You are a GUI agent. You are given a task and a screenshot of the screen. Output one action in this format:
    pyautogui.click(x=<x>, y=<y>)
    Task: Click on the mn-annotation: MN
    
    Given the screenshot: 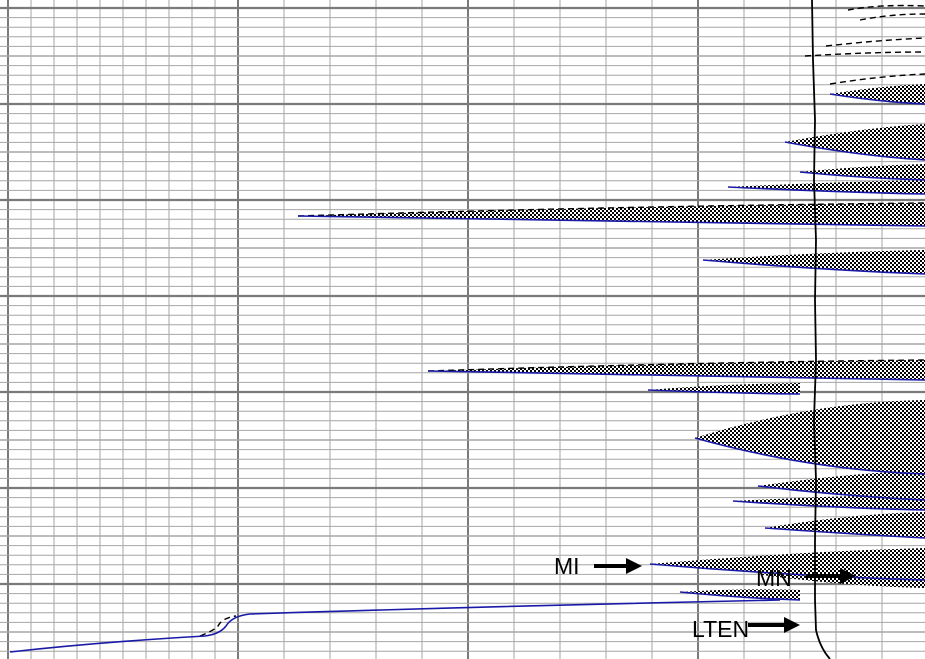 What is the action you would take?
    pyautogui.click(x=806, y=578)
    